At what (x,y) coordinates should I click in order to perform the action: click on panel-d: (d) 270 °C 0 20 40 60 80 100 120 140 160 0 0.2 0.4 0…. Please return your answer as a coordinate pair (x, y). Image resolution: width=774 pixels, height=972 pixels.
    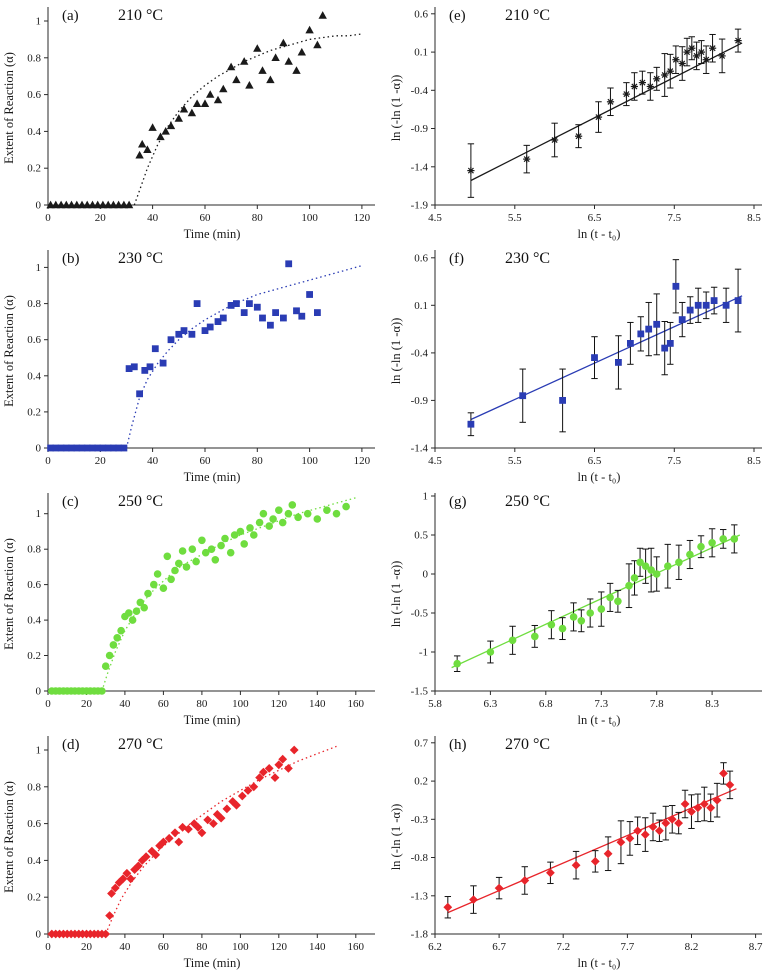
    Looking at the image, I should click on (193, 850).